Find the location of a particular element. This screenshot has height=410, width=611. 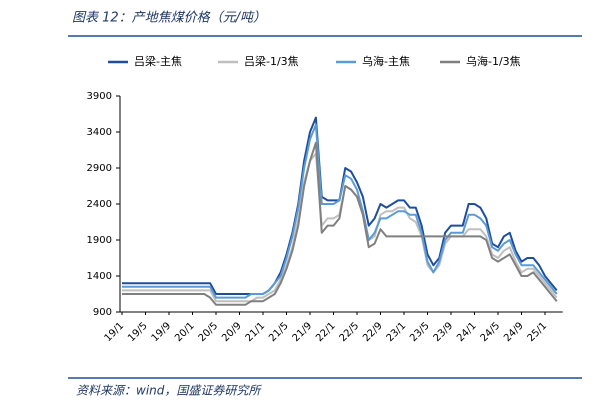

x-tick-label: 23/9 is located at coordinates (444, 332).